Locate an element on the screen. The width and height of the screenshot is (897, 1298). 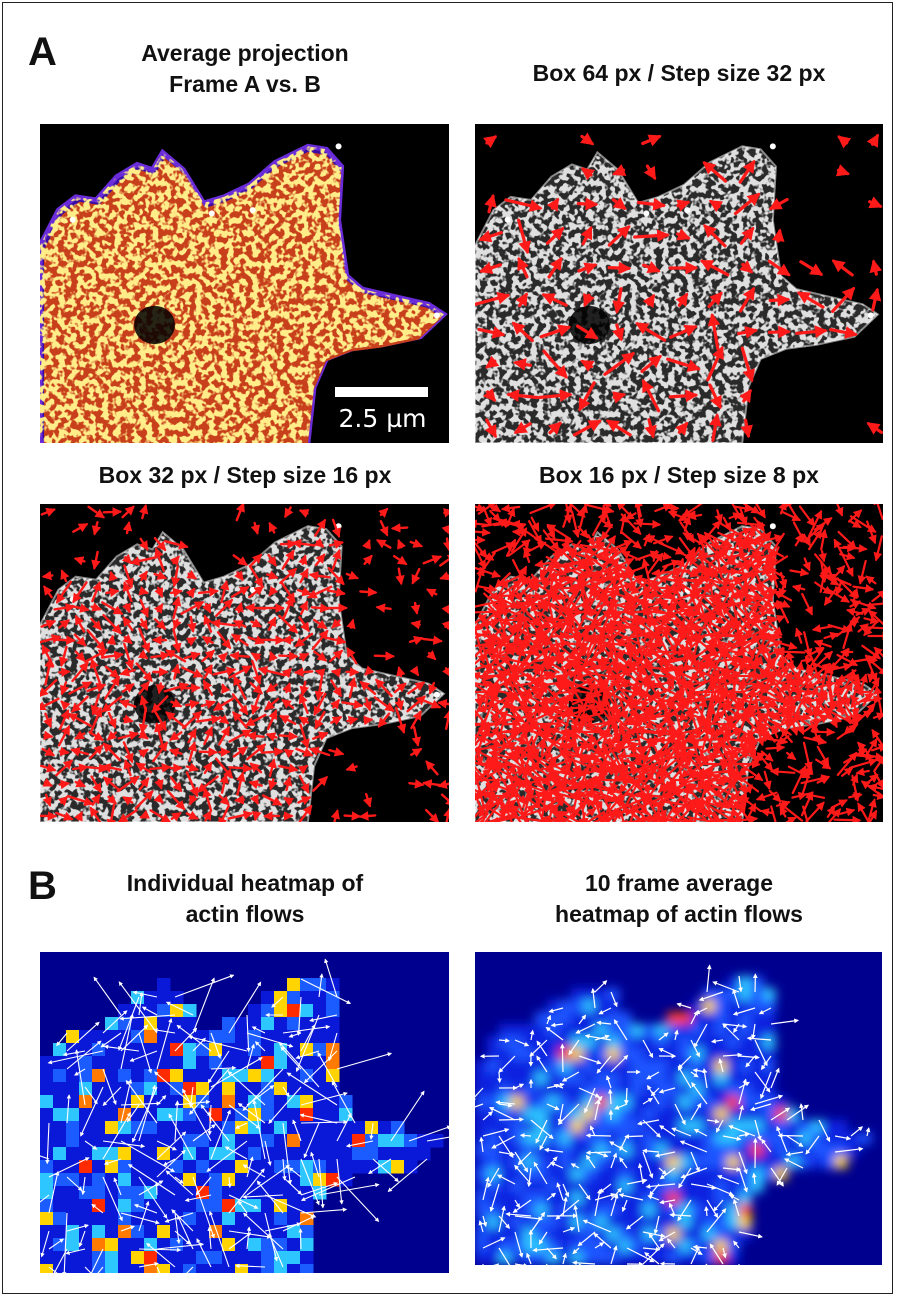
individual-heatmap-title-line1: Individual heatmap of is located at coordinates (245, 883).